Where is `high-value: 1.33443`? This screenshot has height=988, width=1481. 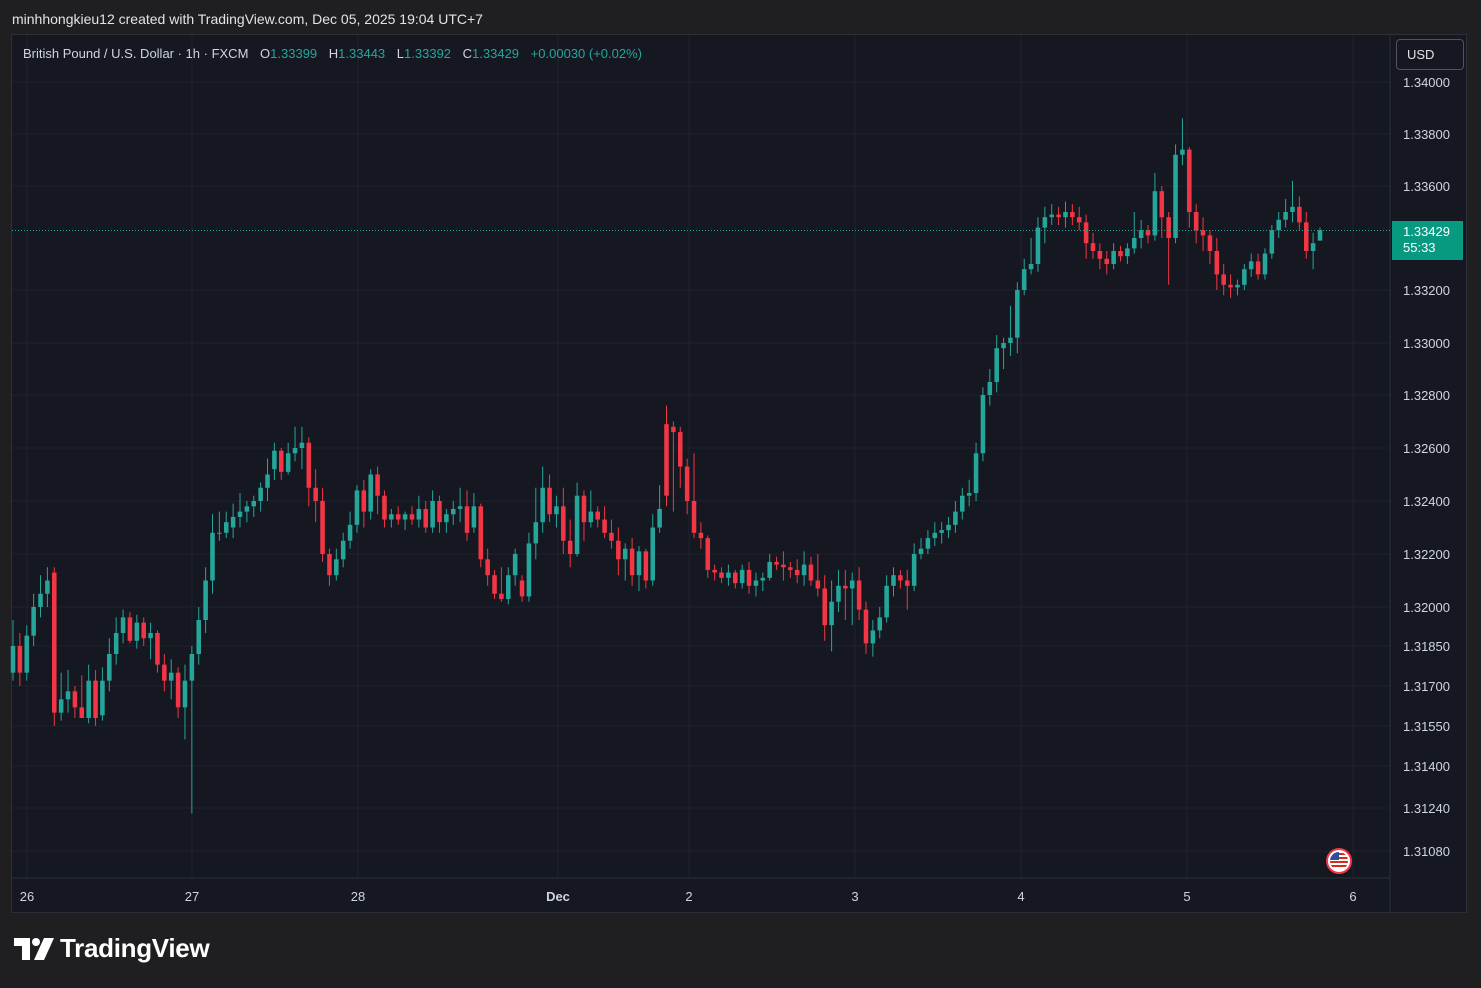
high-value: 1.33443 is located at coordinates (362, 53).